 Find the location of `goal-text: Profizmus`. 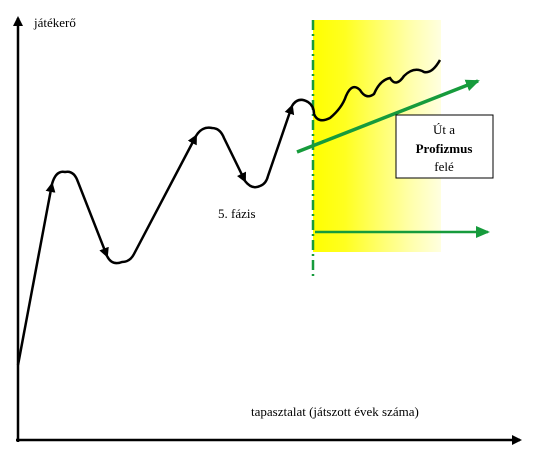

goal-text: Profizmus is located at coordinates (444, 148).